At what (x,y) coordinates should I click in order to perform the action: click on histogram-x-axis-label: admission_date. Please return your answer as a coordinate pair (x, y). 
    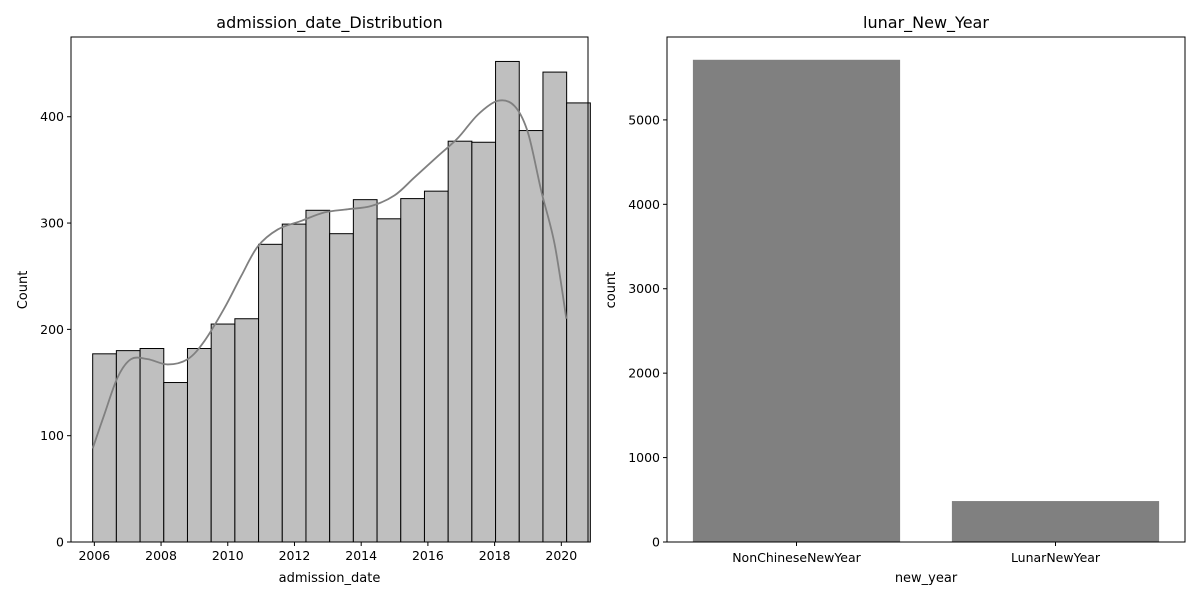
    Looking at the image, I should click on (330, 578).